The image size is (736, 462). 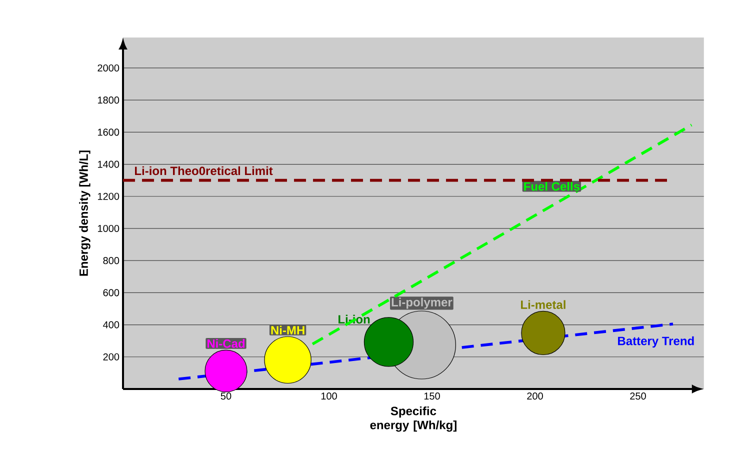 I want to click on y-tick-label: 400, so click(x=111, y=324).